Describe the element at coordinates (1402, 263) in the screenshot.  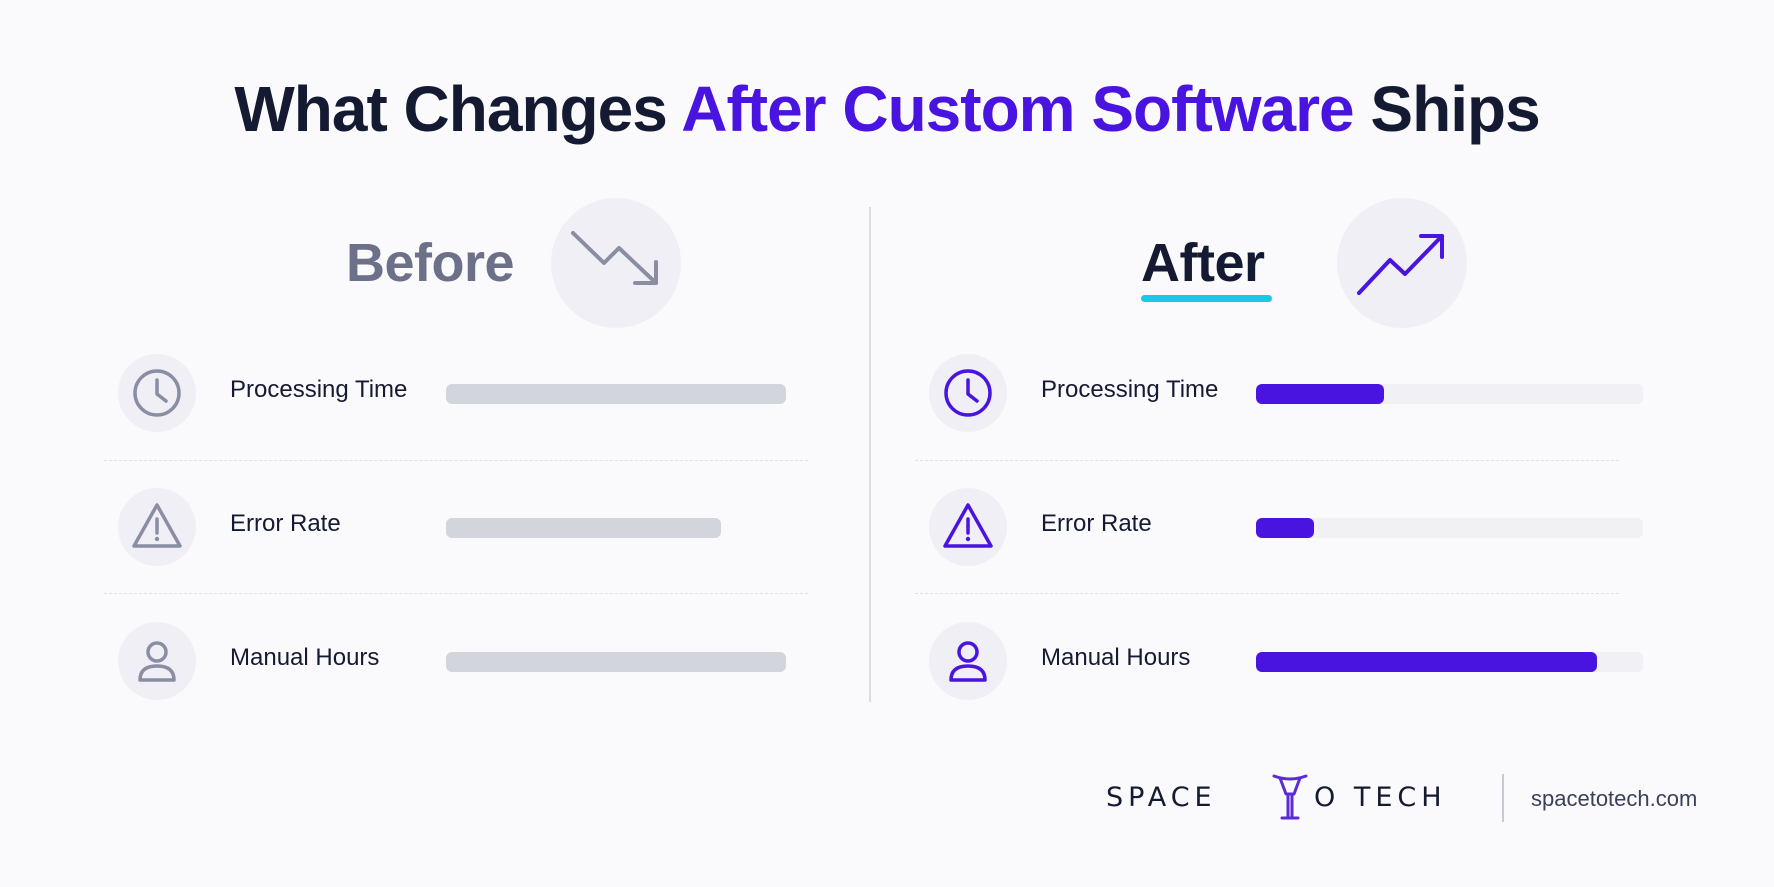
I see `trending-up-icon` at that location.